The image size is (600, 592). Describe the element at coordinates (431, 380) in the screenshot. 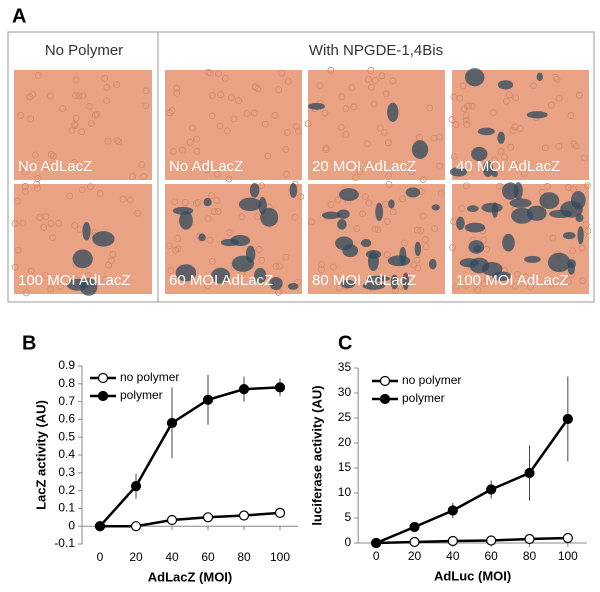

I see `legend-label: no polymer` at that location.